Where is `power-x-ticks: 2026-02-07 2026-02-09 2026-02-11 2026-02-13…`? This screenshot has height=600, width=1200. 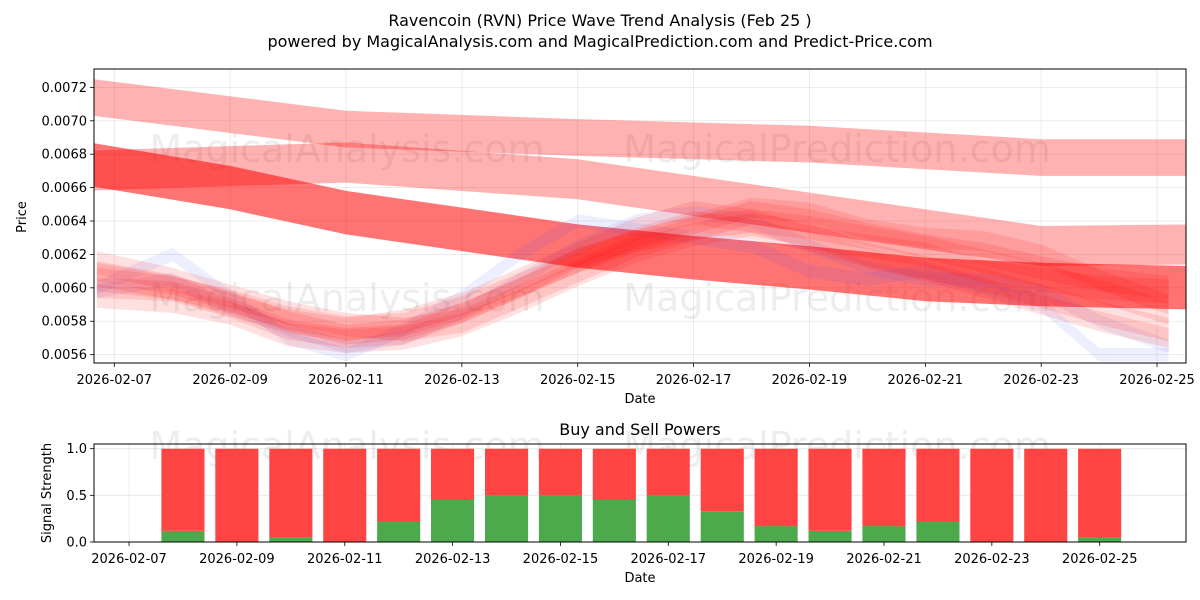 power-x-ticks: 2026-02-07 2026-02-09 2026-02-11 2026-02-13… is located at coordinates (614, 554).